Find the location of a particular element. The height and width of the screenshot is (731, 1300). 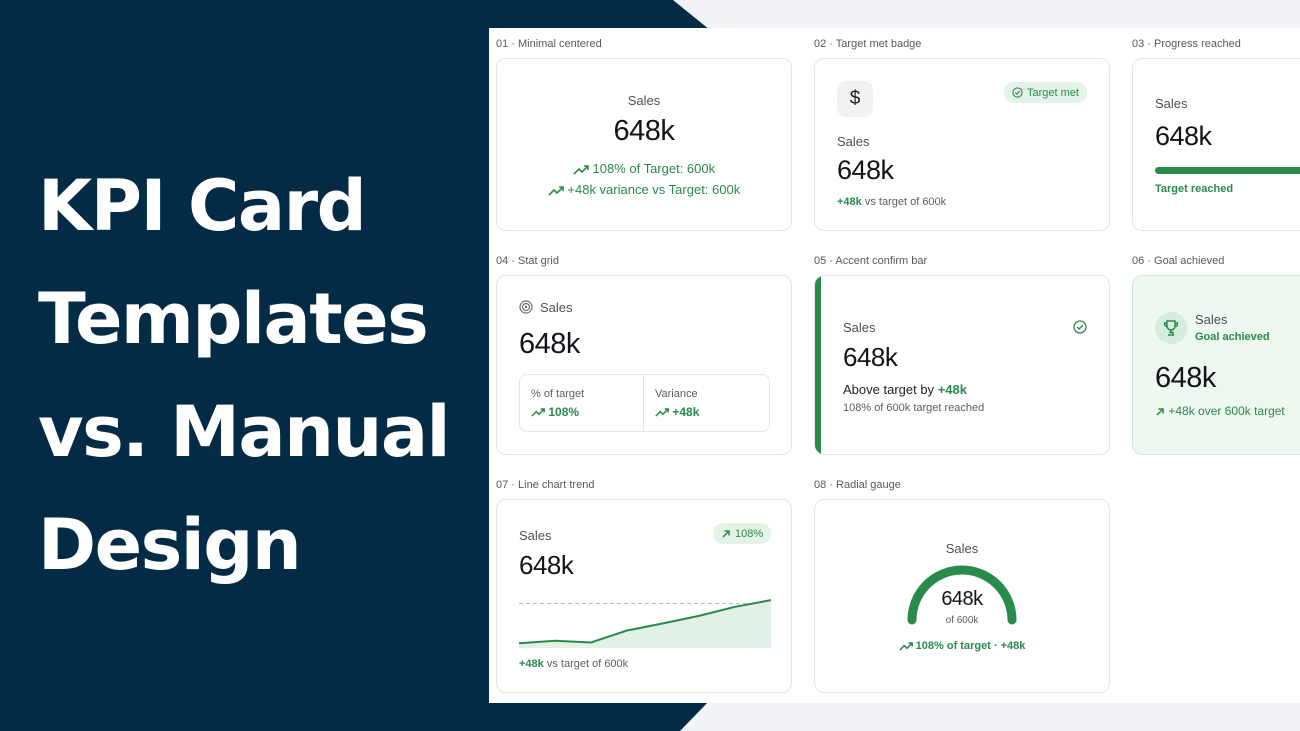

card-07-label: 07 · Line chart trend is located at coordinates (545, 485).